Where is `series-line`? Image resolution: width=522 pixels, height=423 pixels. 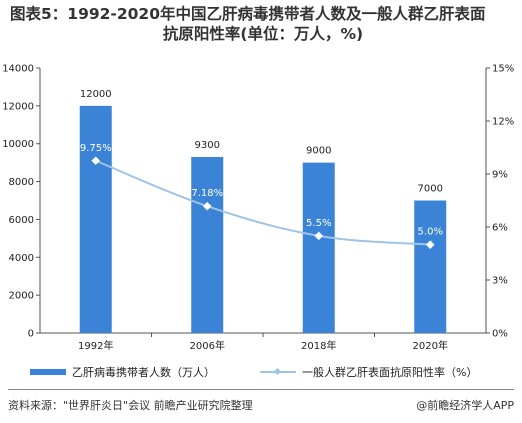 series-line is located at coordinates (263, 202).